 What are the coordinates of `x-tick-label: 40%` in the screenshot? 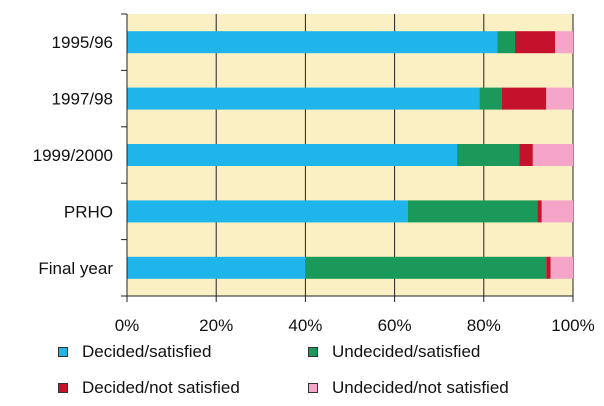 It's located at (305, 325).